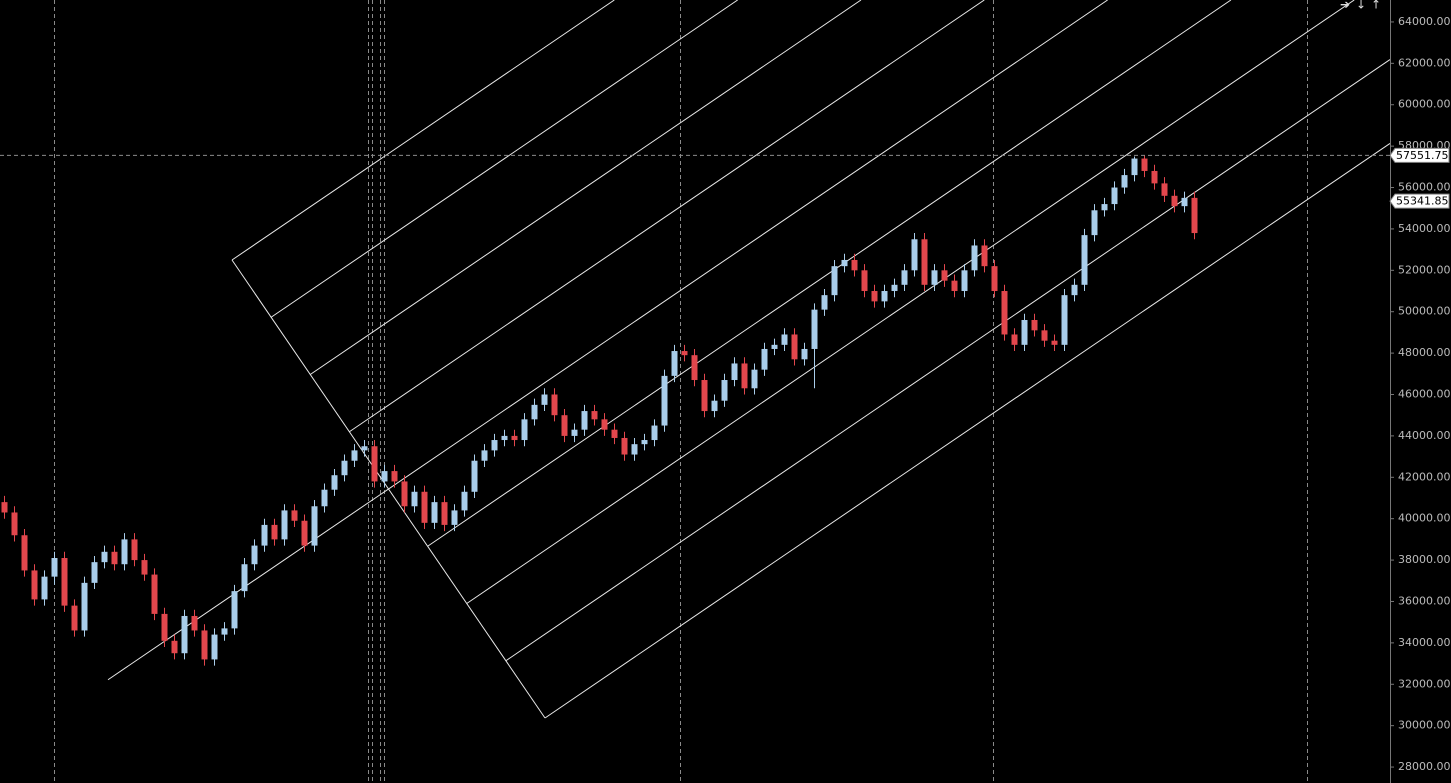  Describe the element at coordinates (1424, 187) in the screenshot. I see `y-tick-label: 56000.00` at that location.